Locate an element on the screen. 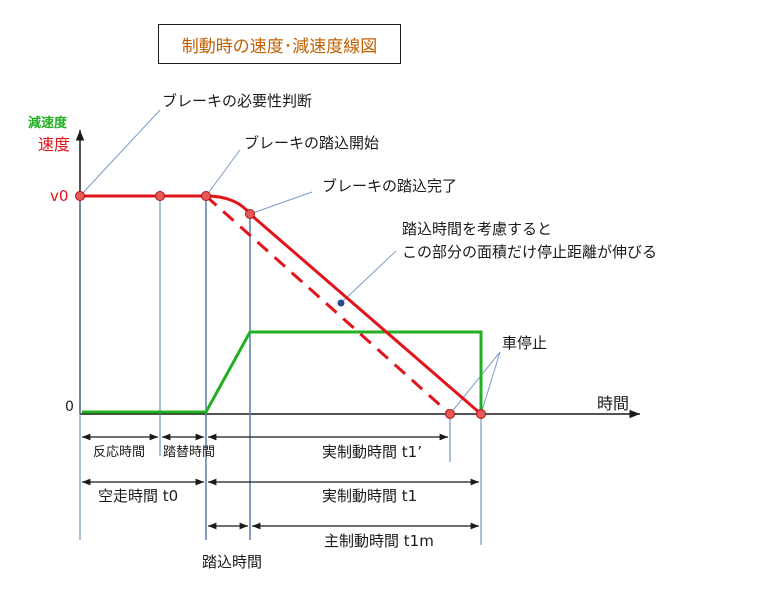 This screenshot has width=764, height=594. area-indicator-dot is located at coordinates (341, 303).